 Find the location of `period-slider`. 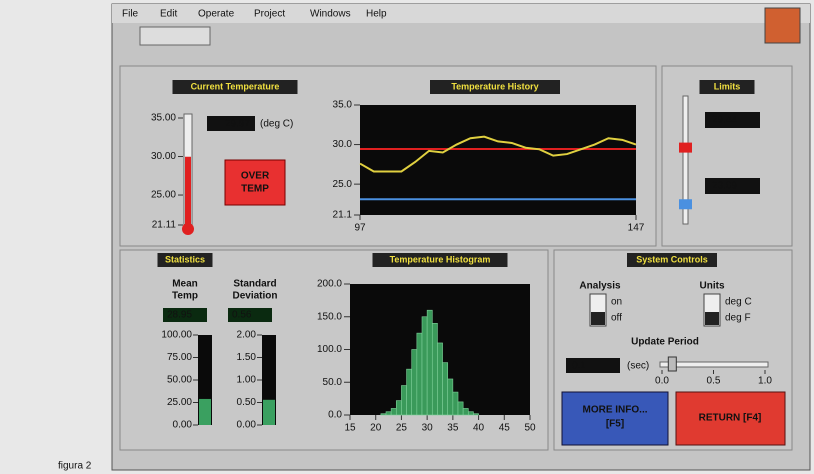

period-slider is located at coordinates (672, 364).